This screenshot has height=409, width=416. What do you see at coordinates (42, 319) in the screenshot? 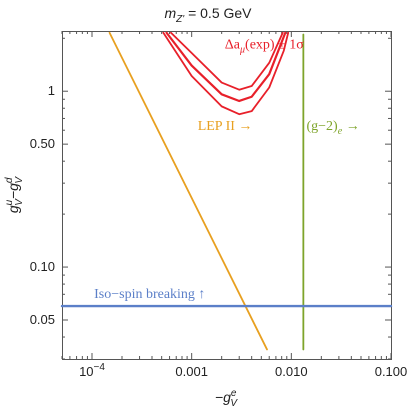
I see `y-tick-label: 0.05` at bounding box center [42, 319].